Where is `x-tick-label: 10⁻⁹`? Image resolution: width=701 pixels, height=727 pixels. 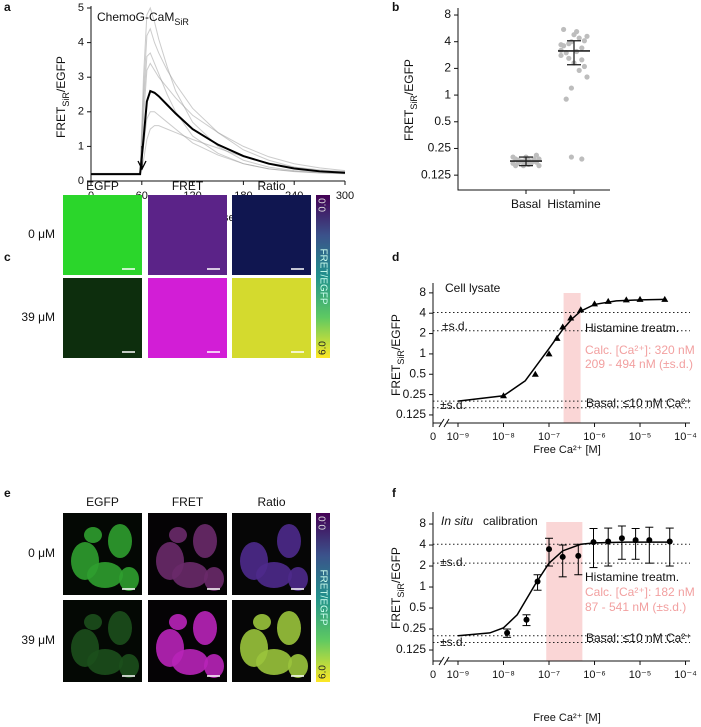 x-tick-label: 10⁻⁹ is located at coordinates (458, 437).